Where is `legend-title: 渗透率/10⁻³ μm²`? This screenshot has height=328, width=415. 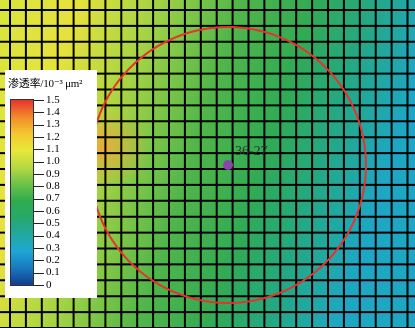
legend-title: 渗透率/10⁻³ μm² is located at coordinates (45, 84).